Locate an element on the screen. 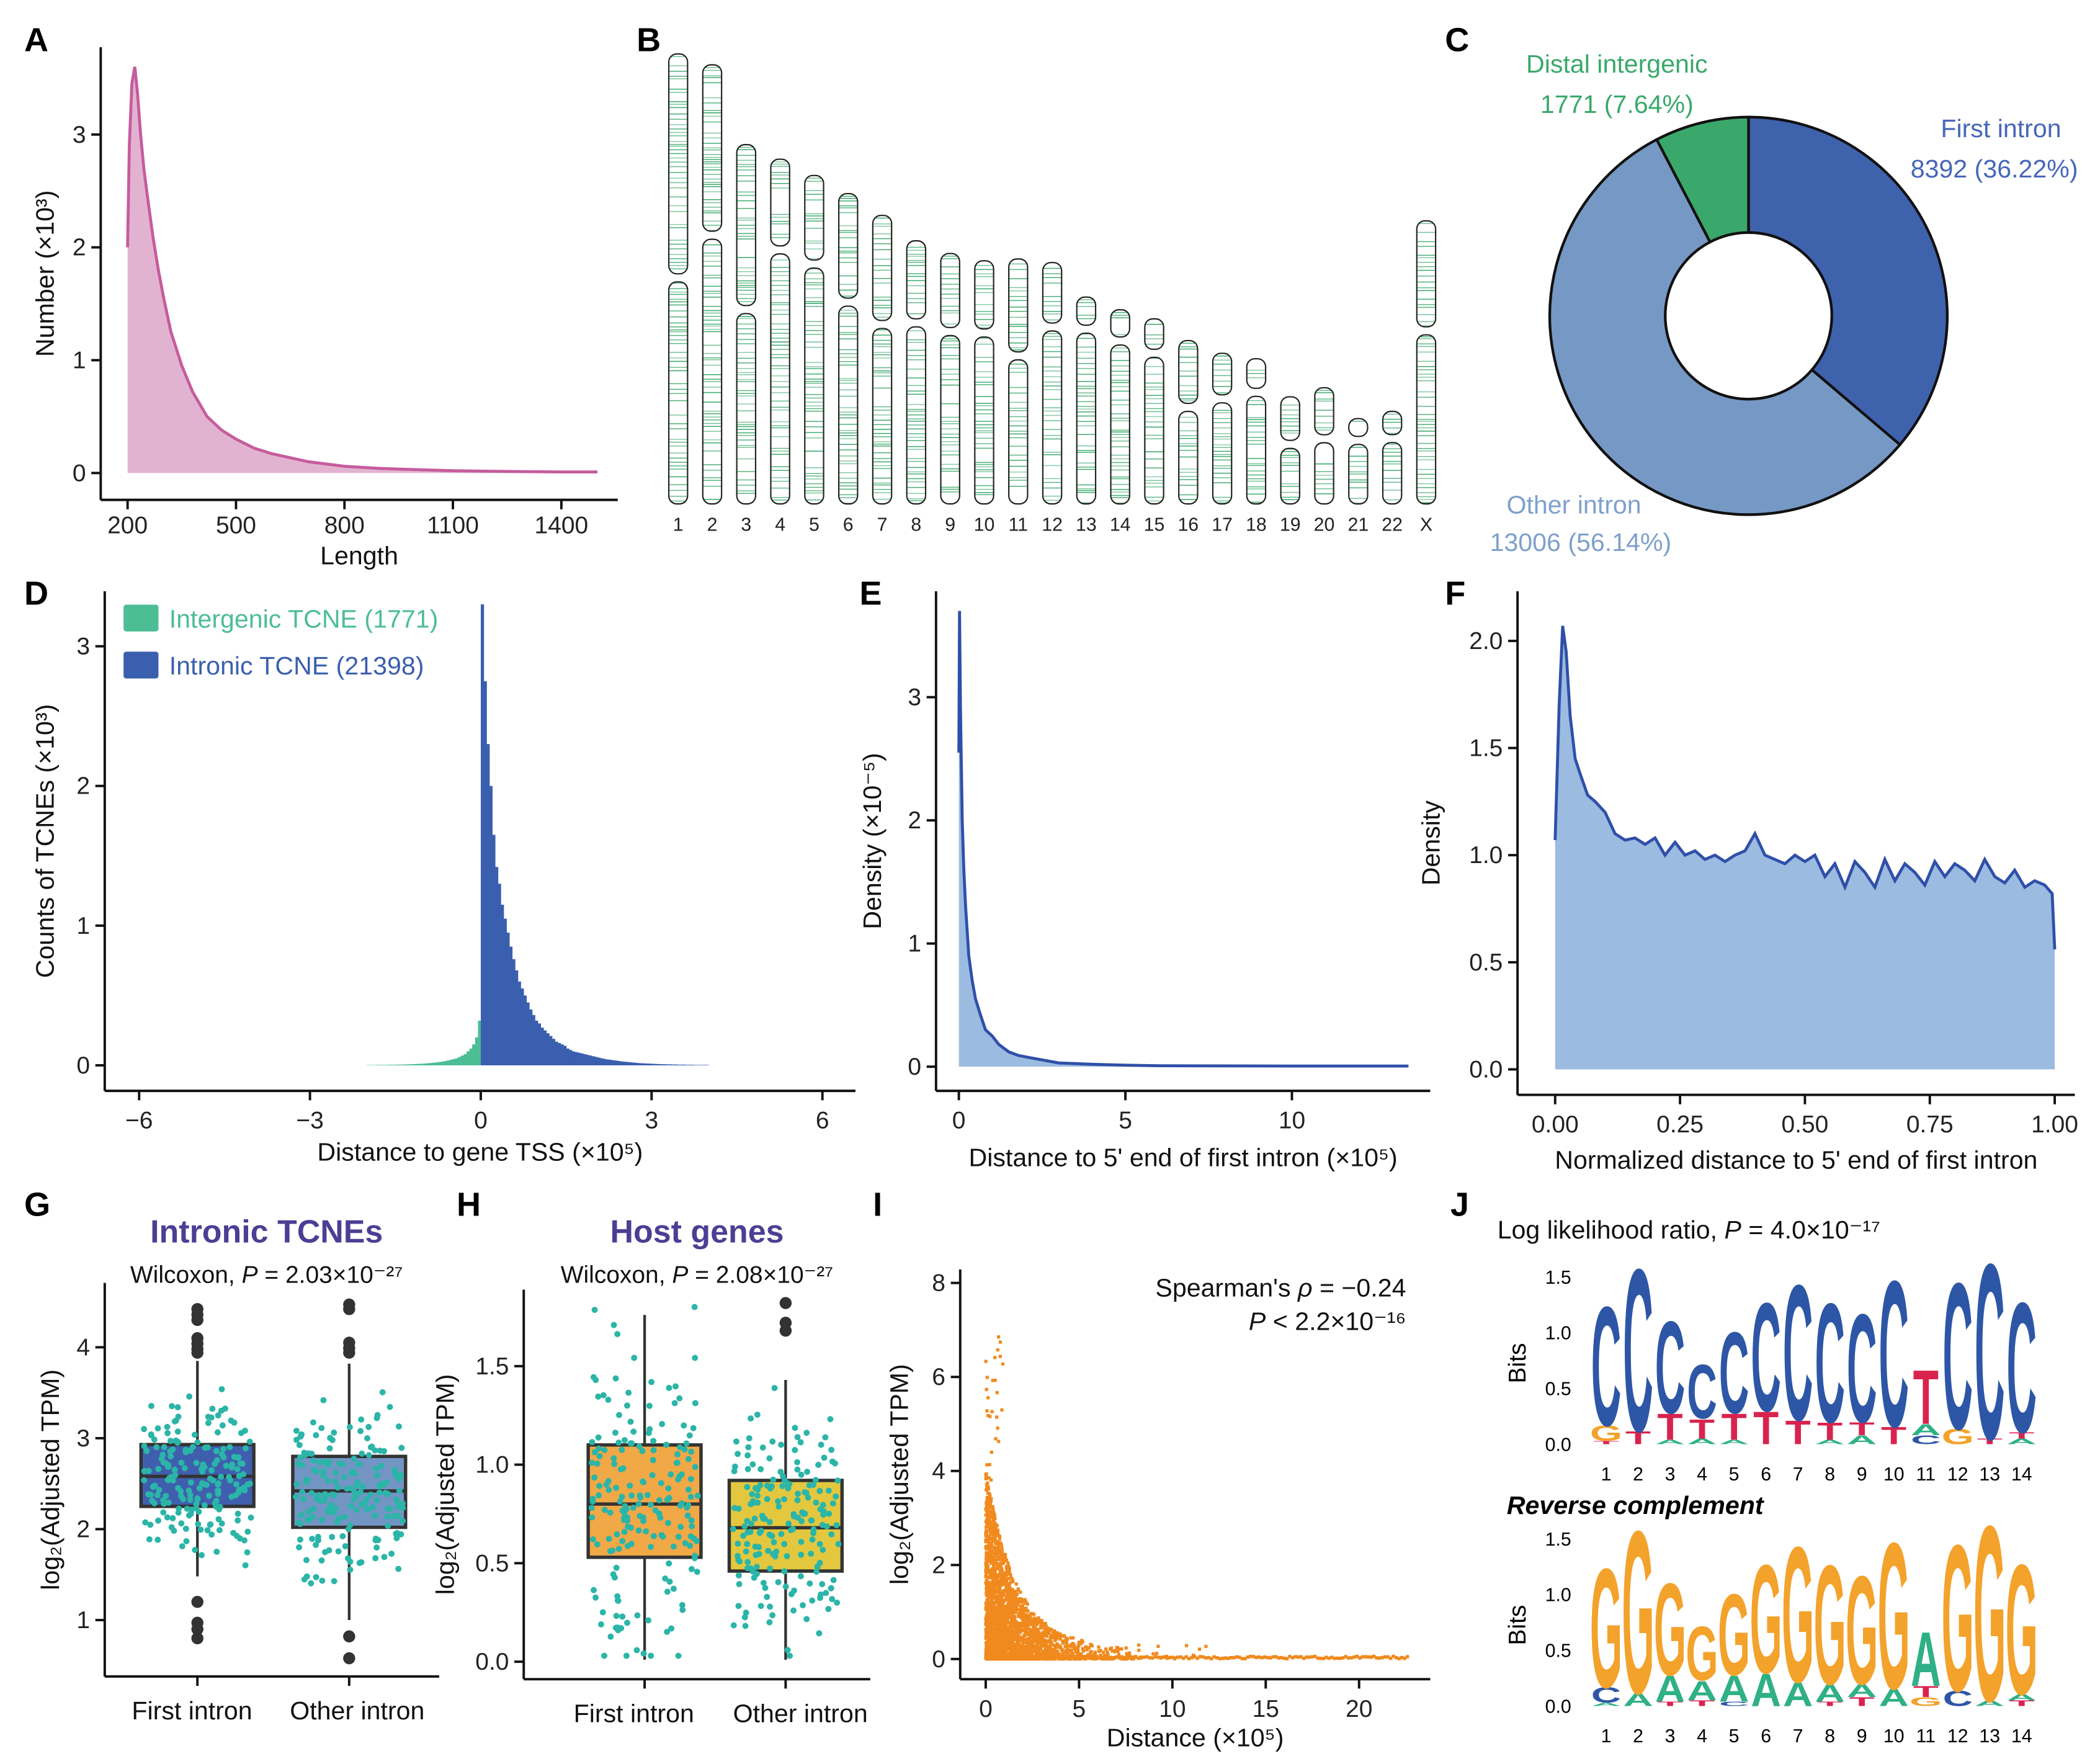 This screenshot has width=2095, height=1764. legend-swatch is located at coordinates (141, 618).